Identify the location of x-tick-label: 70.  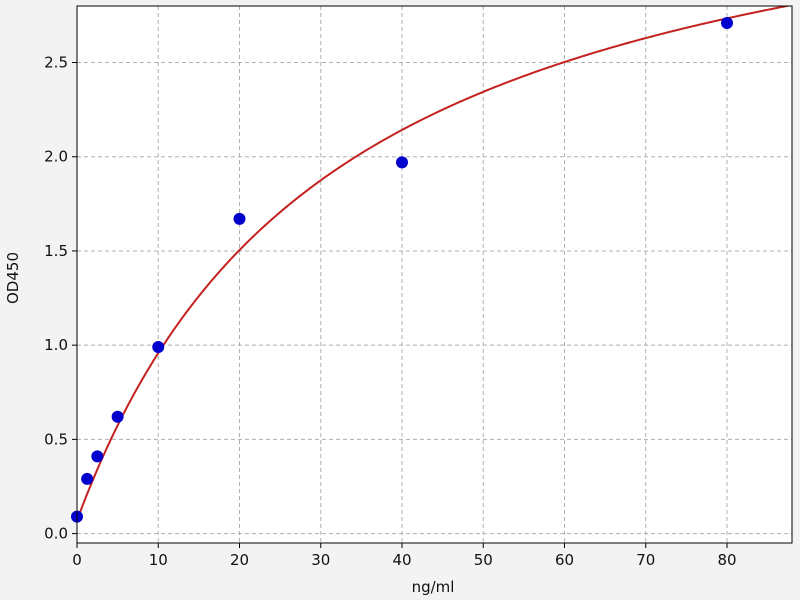
(645, 560).